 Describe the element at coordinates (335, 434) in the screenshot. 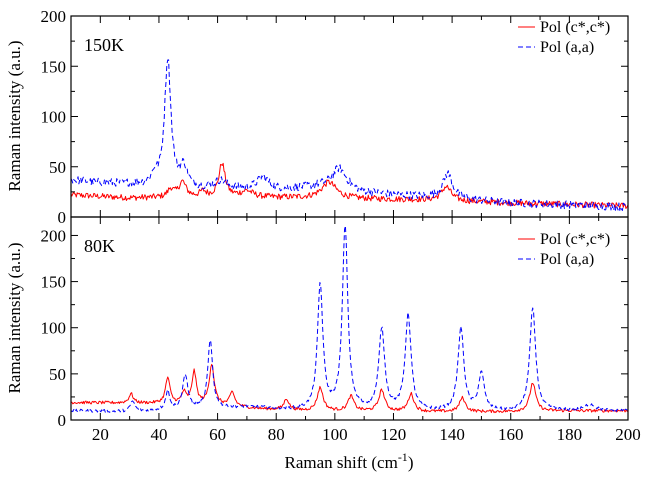

I see `x-tick-label: 100` at that location.